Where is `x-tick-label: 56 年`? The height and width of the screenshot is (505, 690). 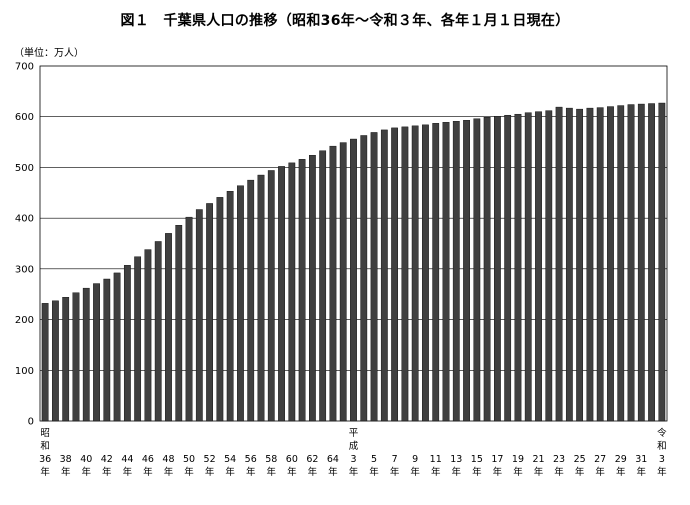
x-tick-label: 56 年 is located at coordinates (251, 466).